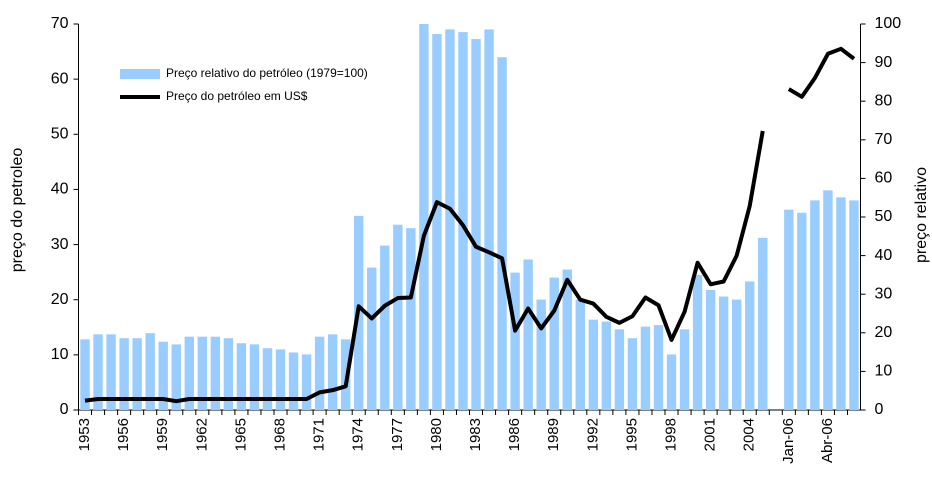 Image resolution: width=932 pixels, height=478 pixels. I want to click on x-tick-label: 1971, so click(319, 434).